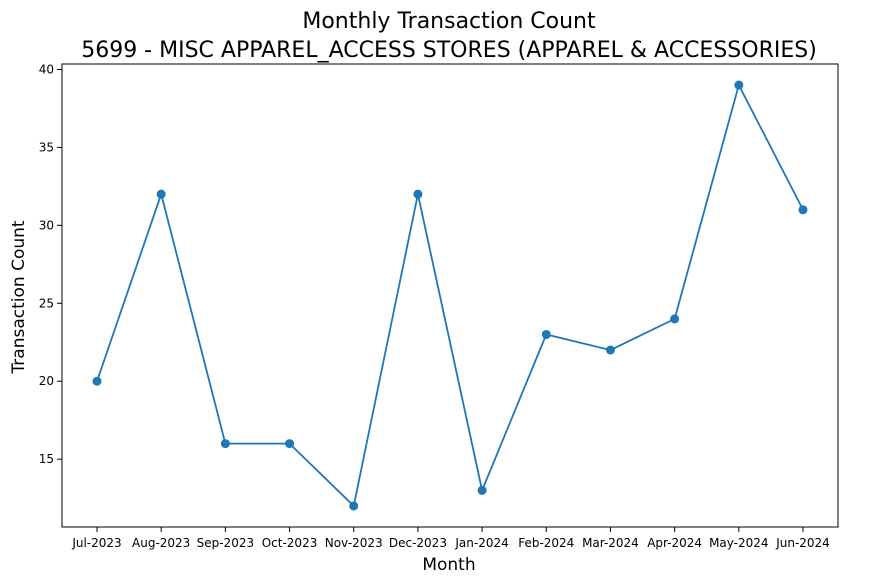 The height and width of the screenshot is (585, 877). What do you see at coordinates (46, 69) in the screenshot?
I see `y-tick-label: 40` at bounding box center [46, 69].